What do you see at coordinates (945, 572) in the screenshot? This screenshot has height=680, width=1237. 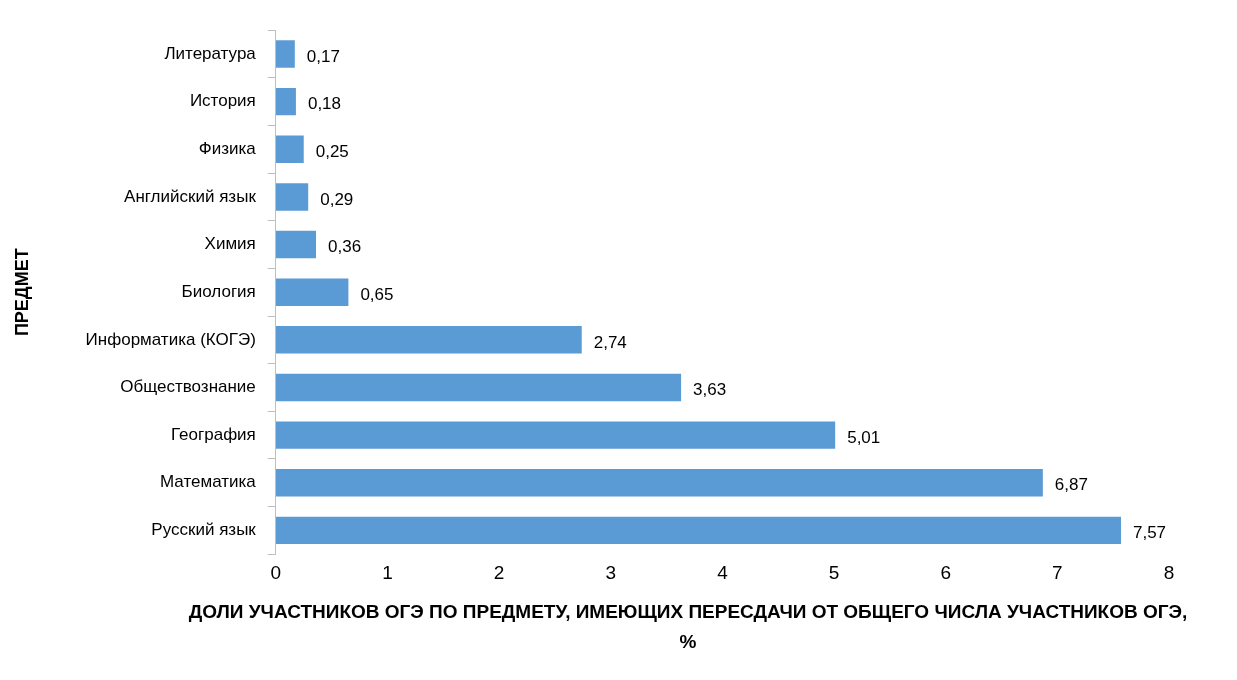 I see `x-tick-label: 6` at bounding box center [945, 572].